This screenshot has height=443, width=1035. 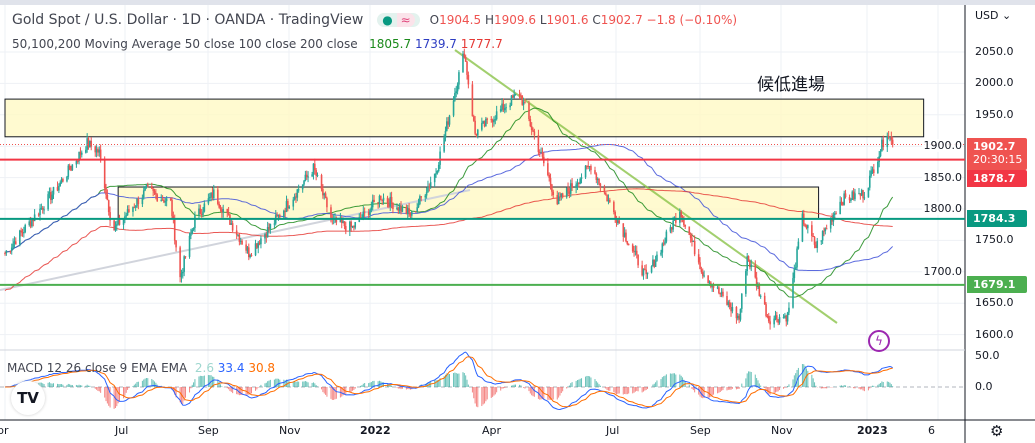 What do you see at coordinates (460, 20) in the screenshot?
I see `open-value: 1904.5` at bounding box center [460, 20].